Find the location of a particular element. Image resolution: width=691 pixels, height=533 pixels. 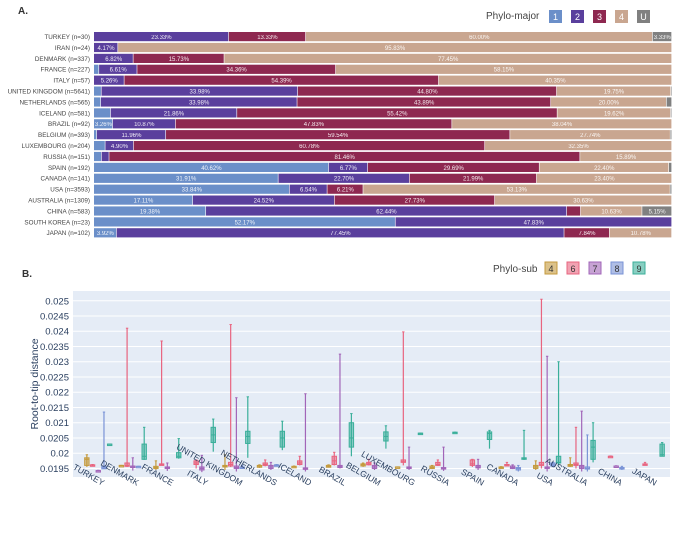

data-label: 33.84% is located at coordinates (192, 191).